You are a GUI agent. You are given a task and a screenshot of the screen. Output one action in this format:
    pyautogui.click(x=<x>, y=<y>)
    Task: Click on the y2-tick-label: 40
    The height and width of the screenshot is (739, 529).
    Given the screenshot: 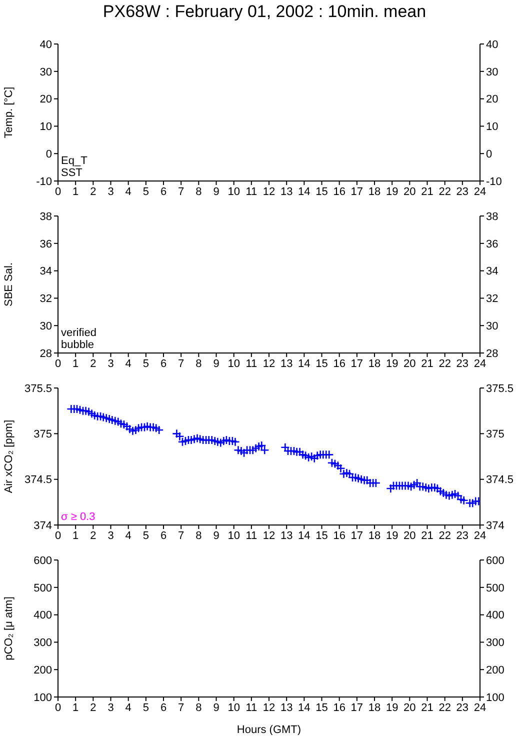 What is the action you would take?
    pyautogui.click(x=492, y=44)
    